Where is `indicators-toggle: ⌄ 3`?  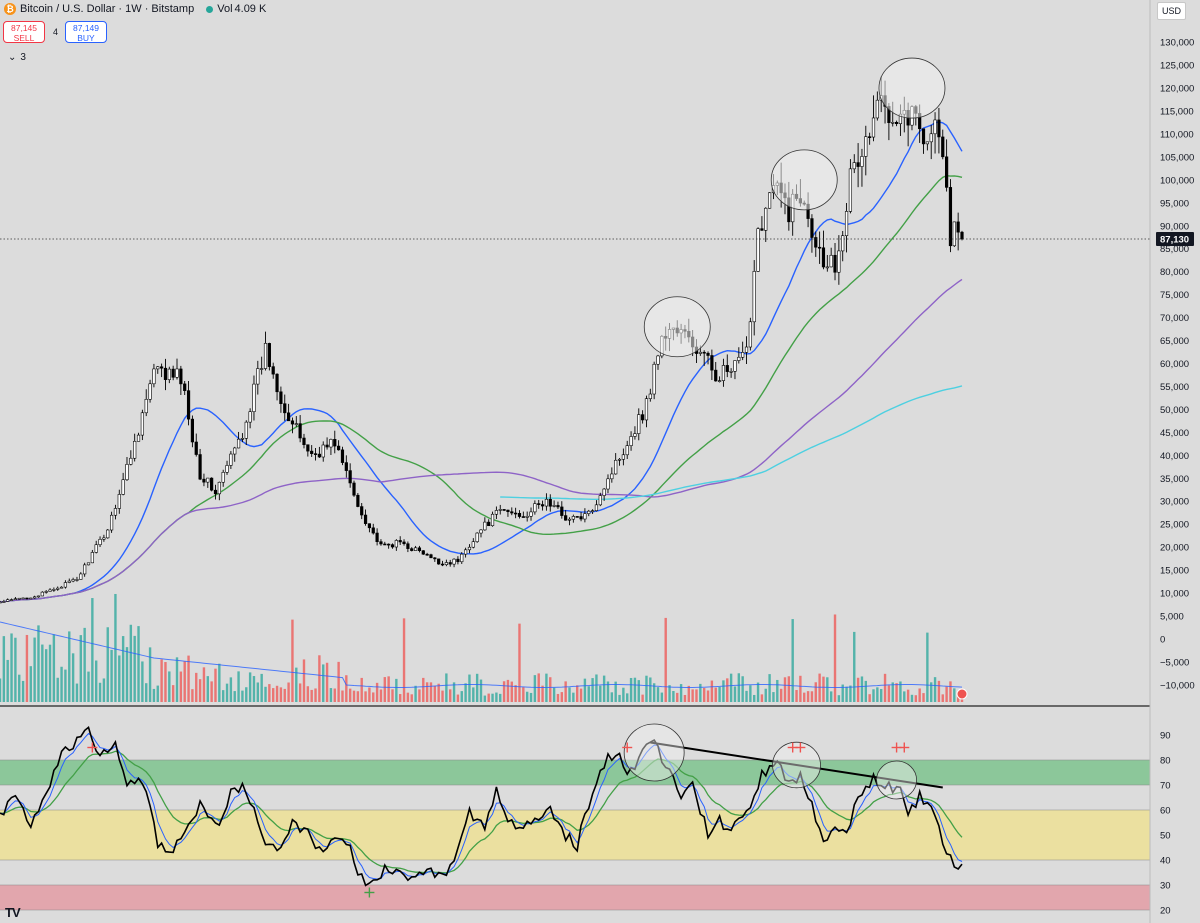
indicators-toggle: ⌄ 3 is located at coordinates (17, 57).